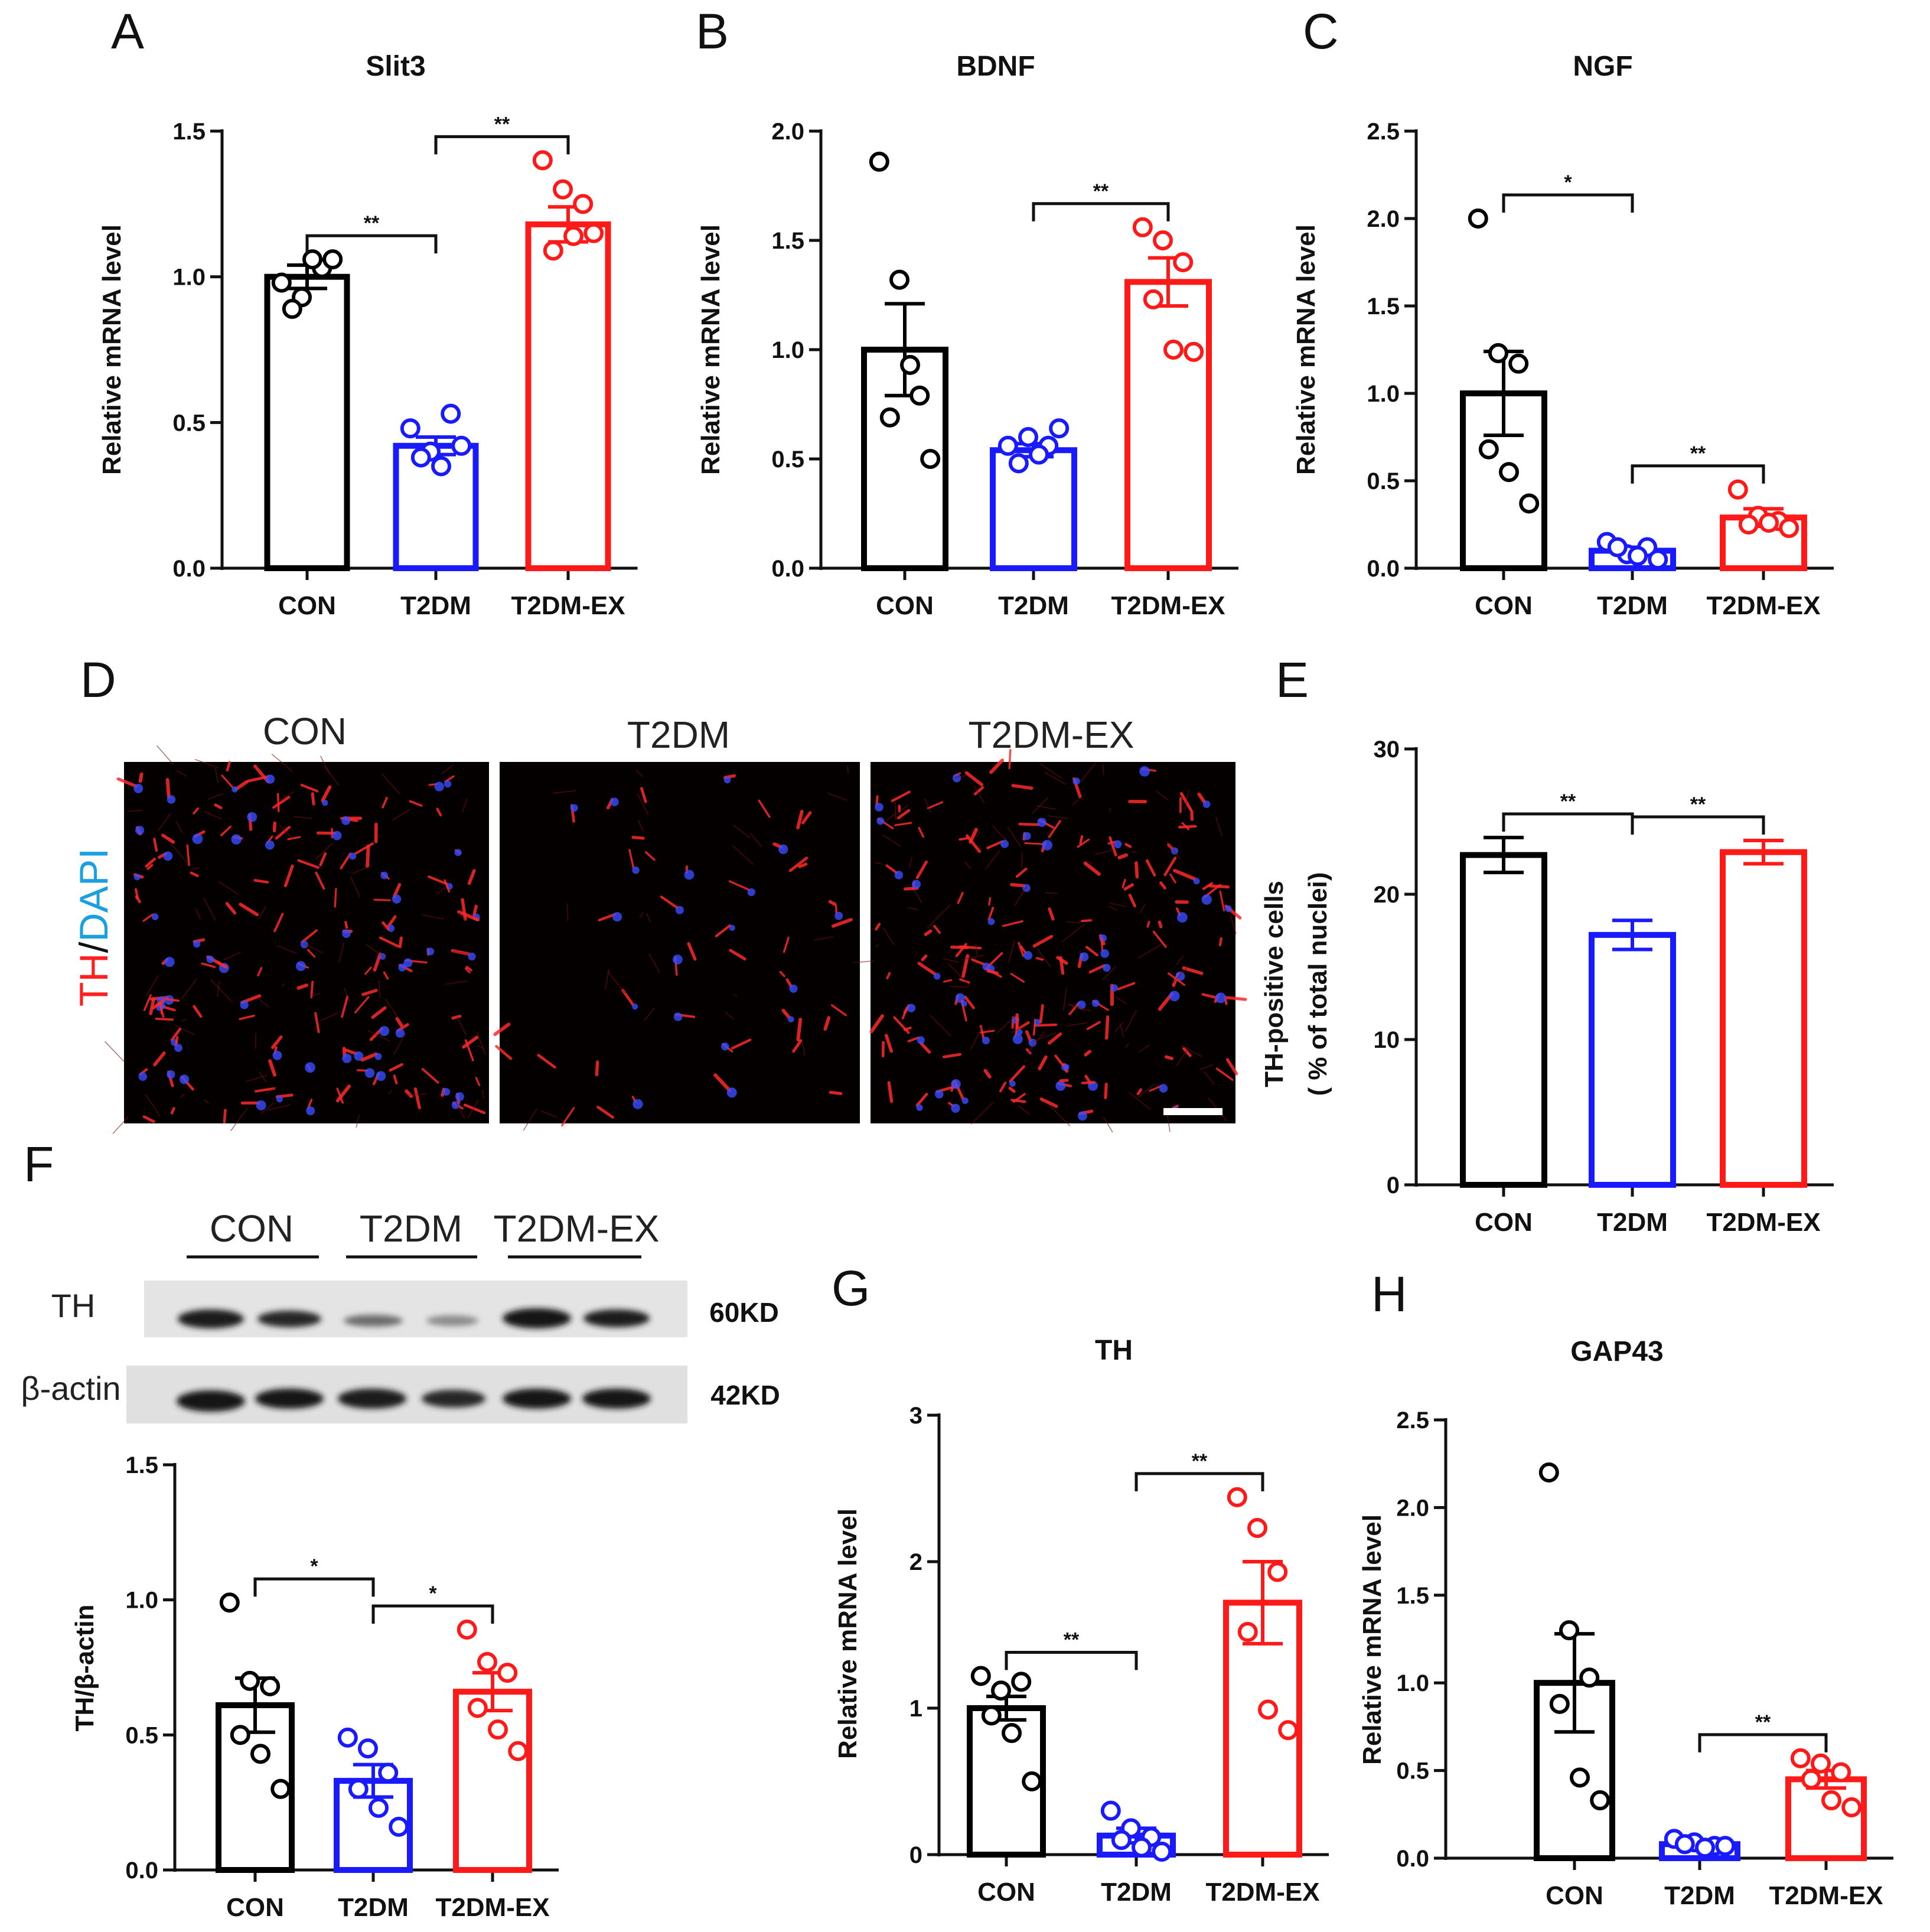  I want to click on panel-letter-e: E, so click(1292, 680).